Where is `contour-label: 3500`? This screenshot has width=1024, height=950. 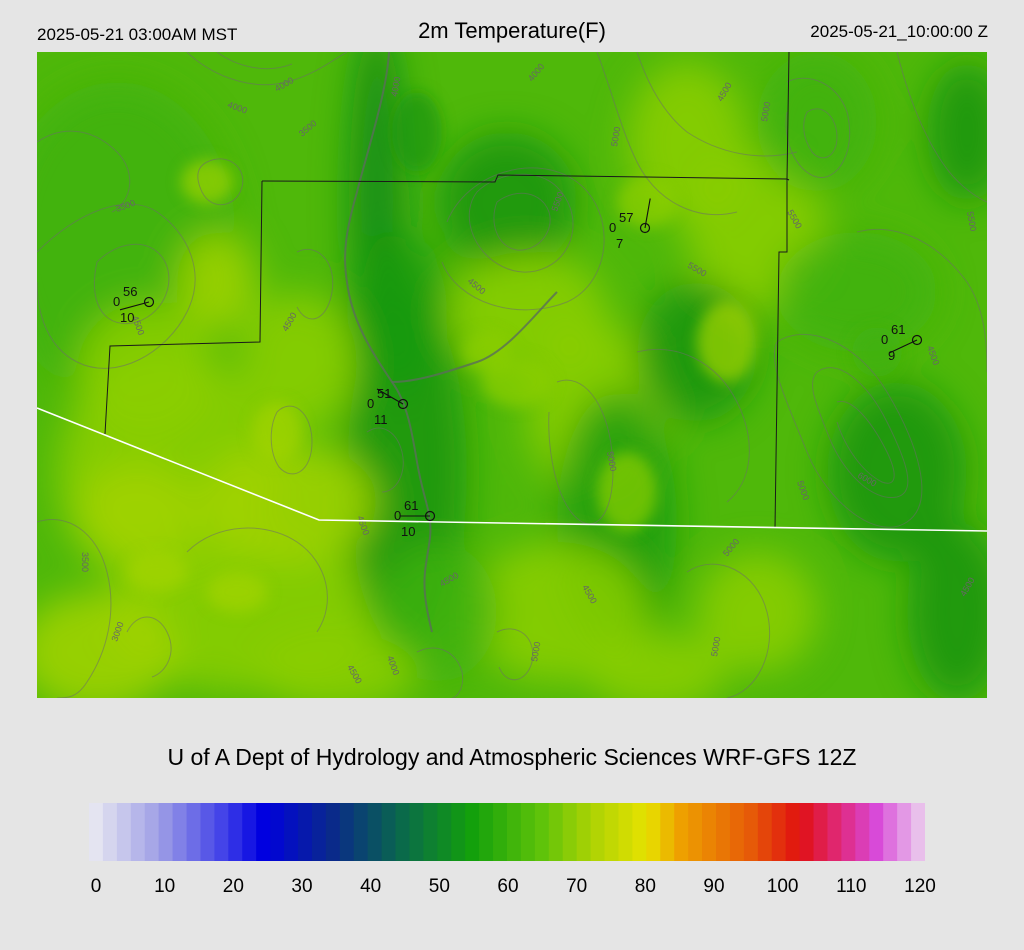 contour-label: 3500 is located at coordinates (85, 562).